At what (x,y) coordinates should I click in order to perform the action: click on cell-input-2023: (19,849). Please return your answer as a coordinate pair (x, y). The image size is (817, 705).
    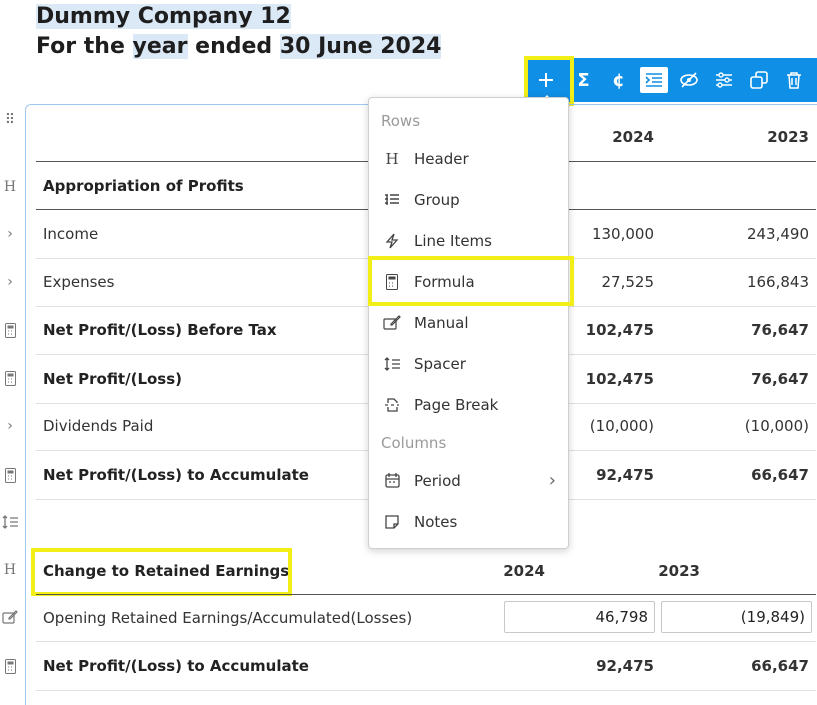
    Looking at the image, I should click on (736, 617).